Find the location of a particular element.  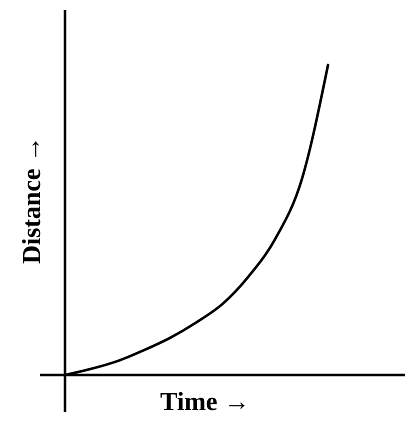

y-axis-title: Distance → is located at coordinates (31, 200).